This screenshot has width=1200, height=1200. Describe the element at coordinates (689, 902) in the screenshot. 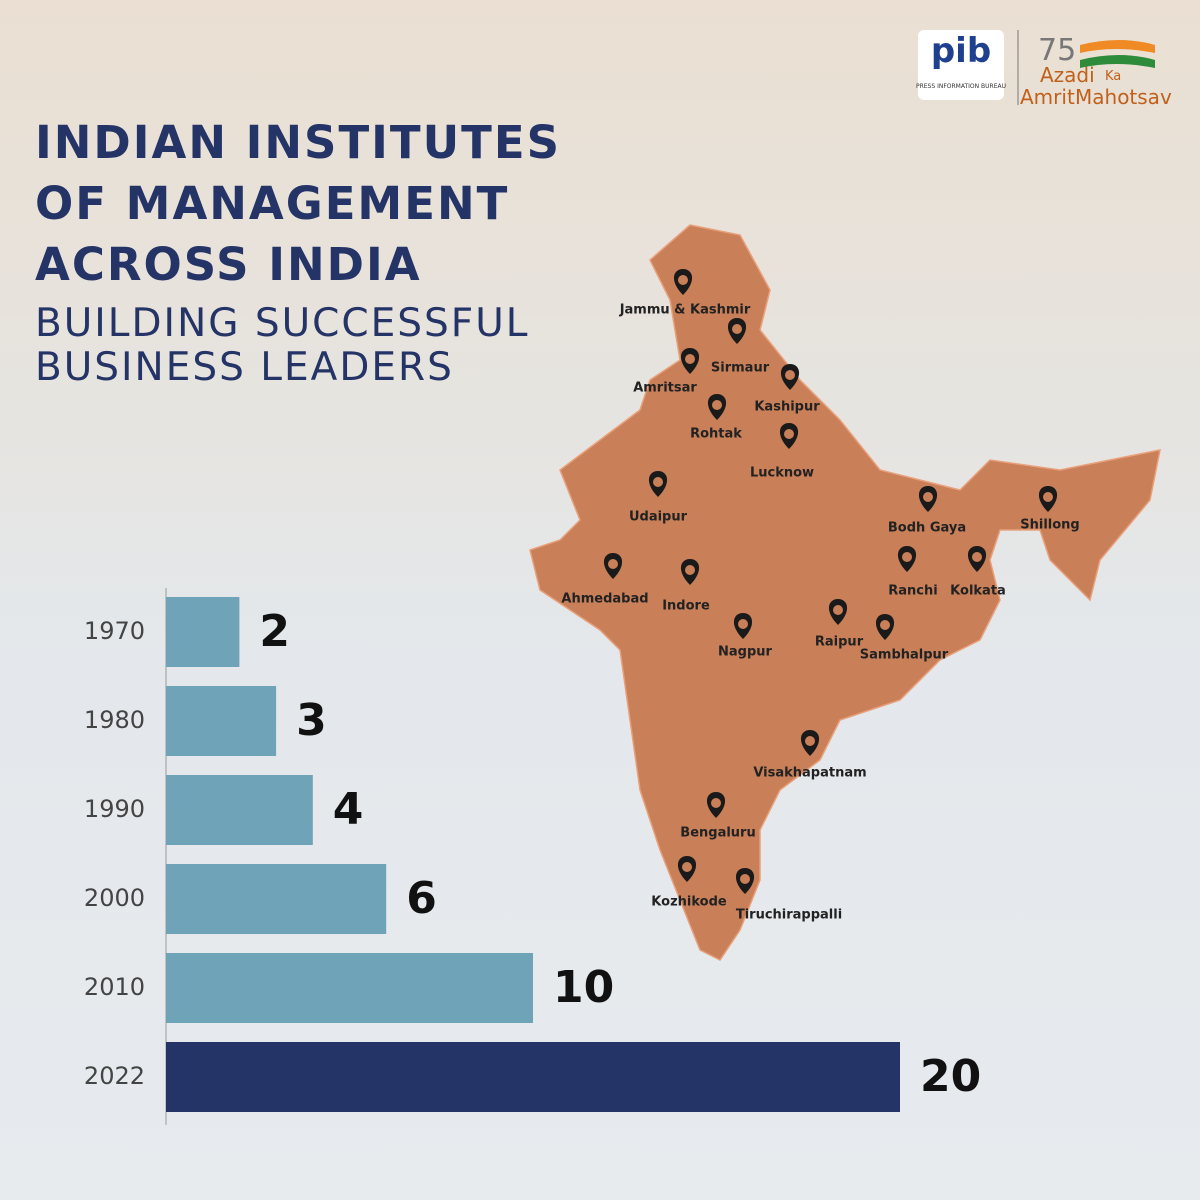

I see `city-label: Kozhikode` at that location.